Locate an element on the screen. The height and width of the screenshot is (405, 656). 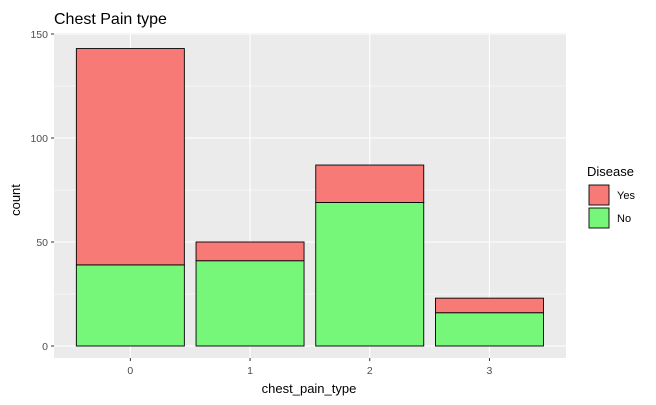
y-axis: 0 50 100 150 is located at coordinates (42, 191).